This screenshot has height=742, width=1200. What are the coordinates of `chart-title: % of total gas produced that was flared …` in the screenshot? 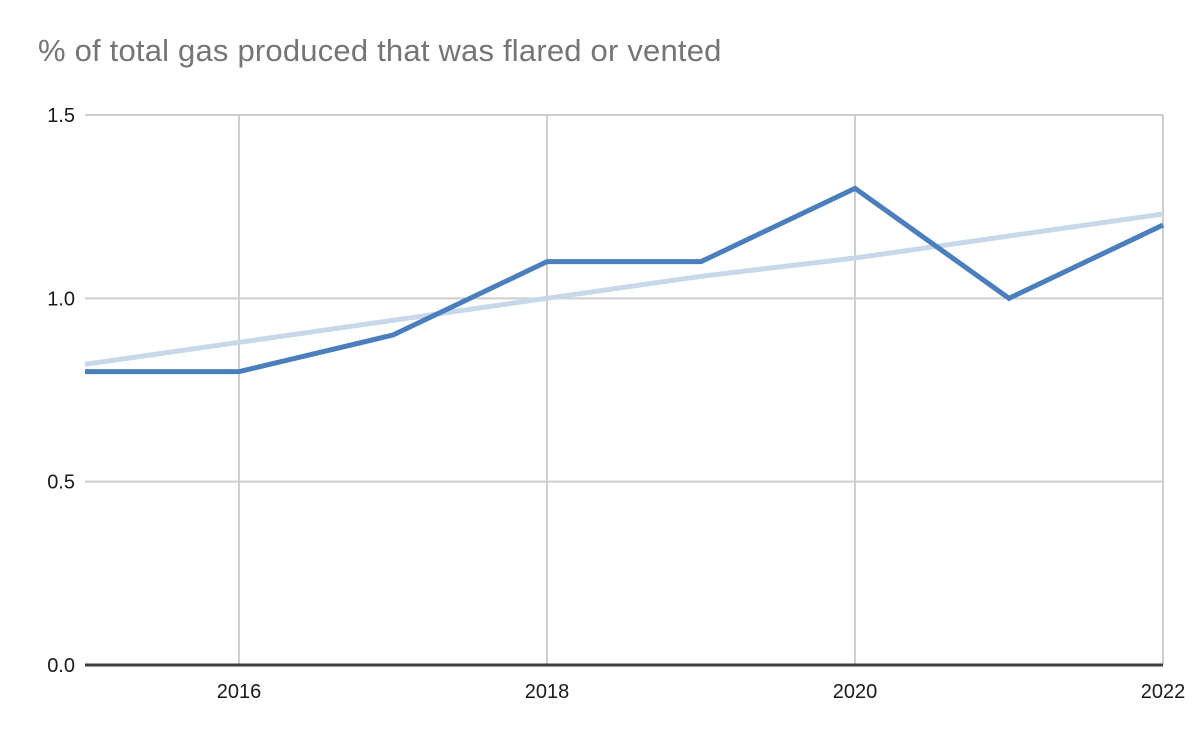 It's located at (380, 50).